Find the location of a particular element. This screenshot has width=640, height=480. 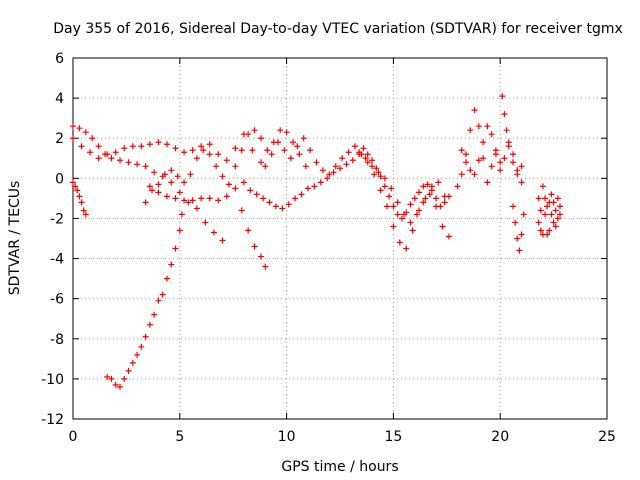

y-tick-label: 4 is located at coordinates (59, 99).